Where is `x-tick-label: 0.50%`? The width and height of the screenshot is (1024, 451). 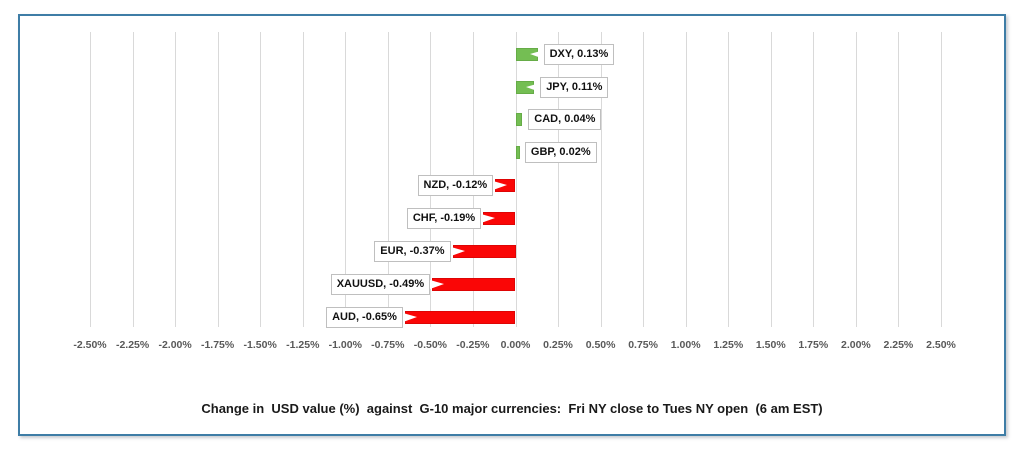
x-tick-label: 0.50% is located at coordinates (600, 345).